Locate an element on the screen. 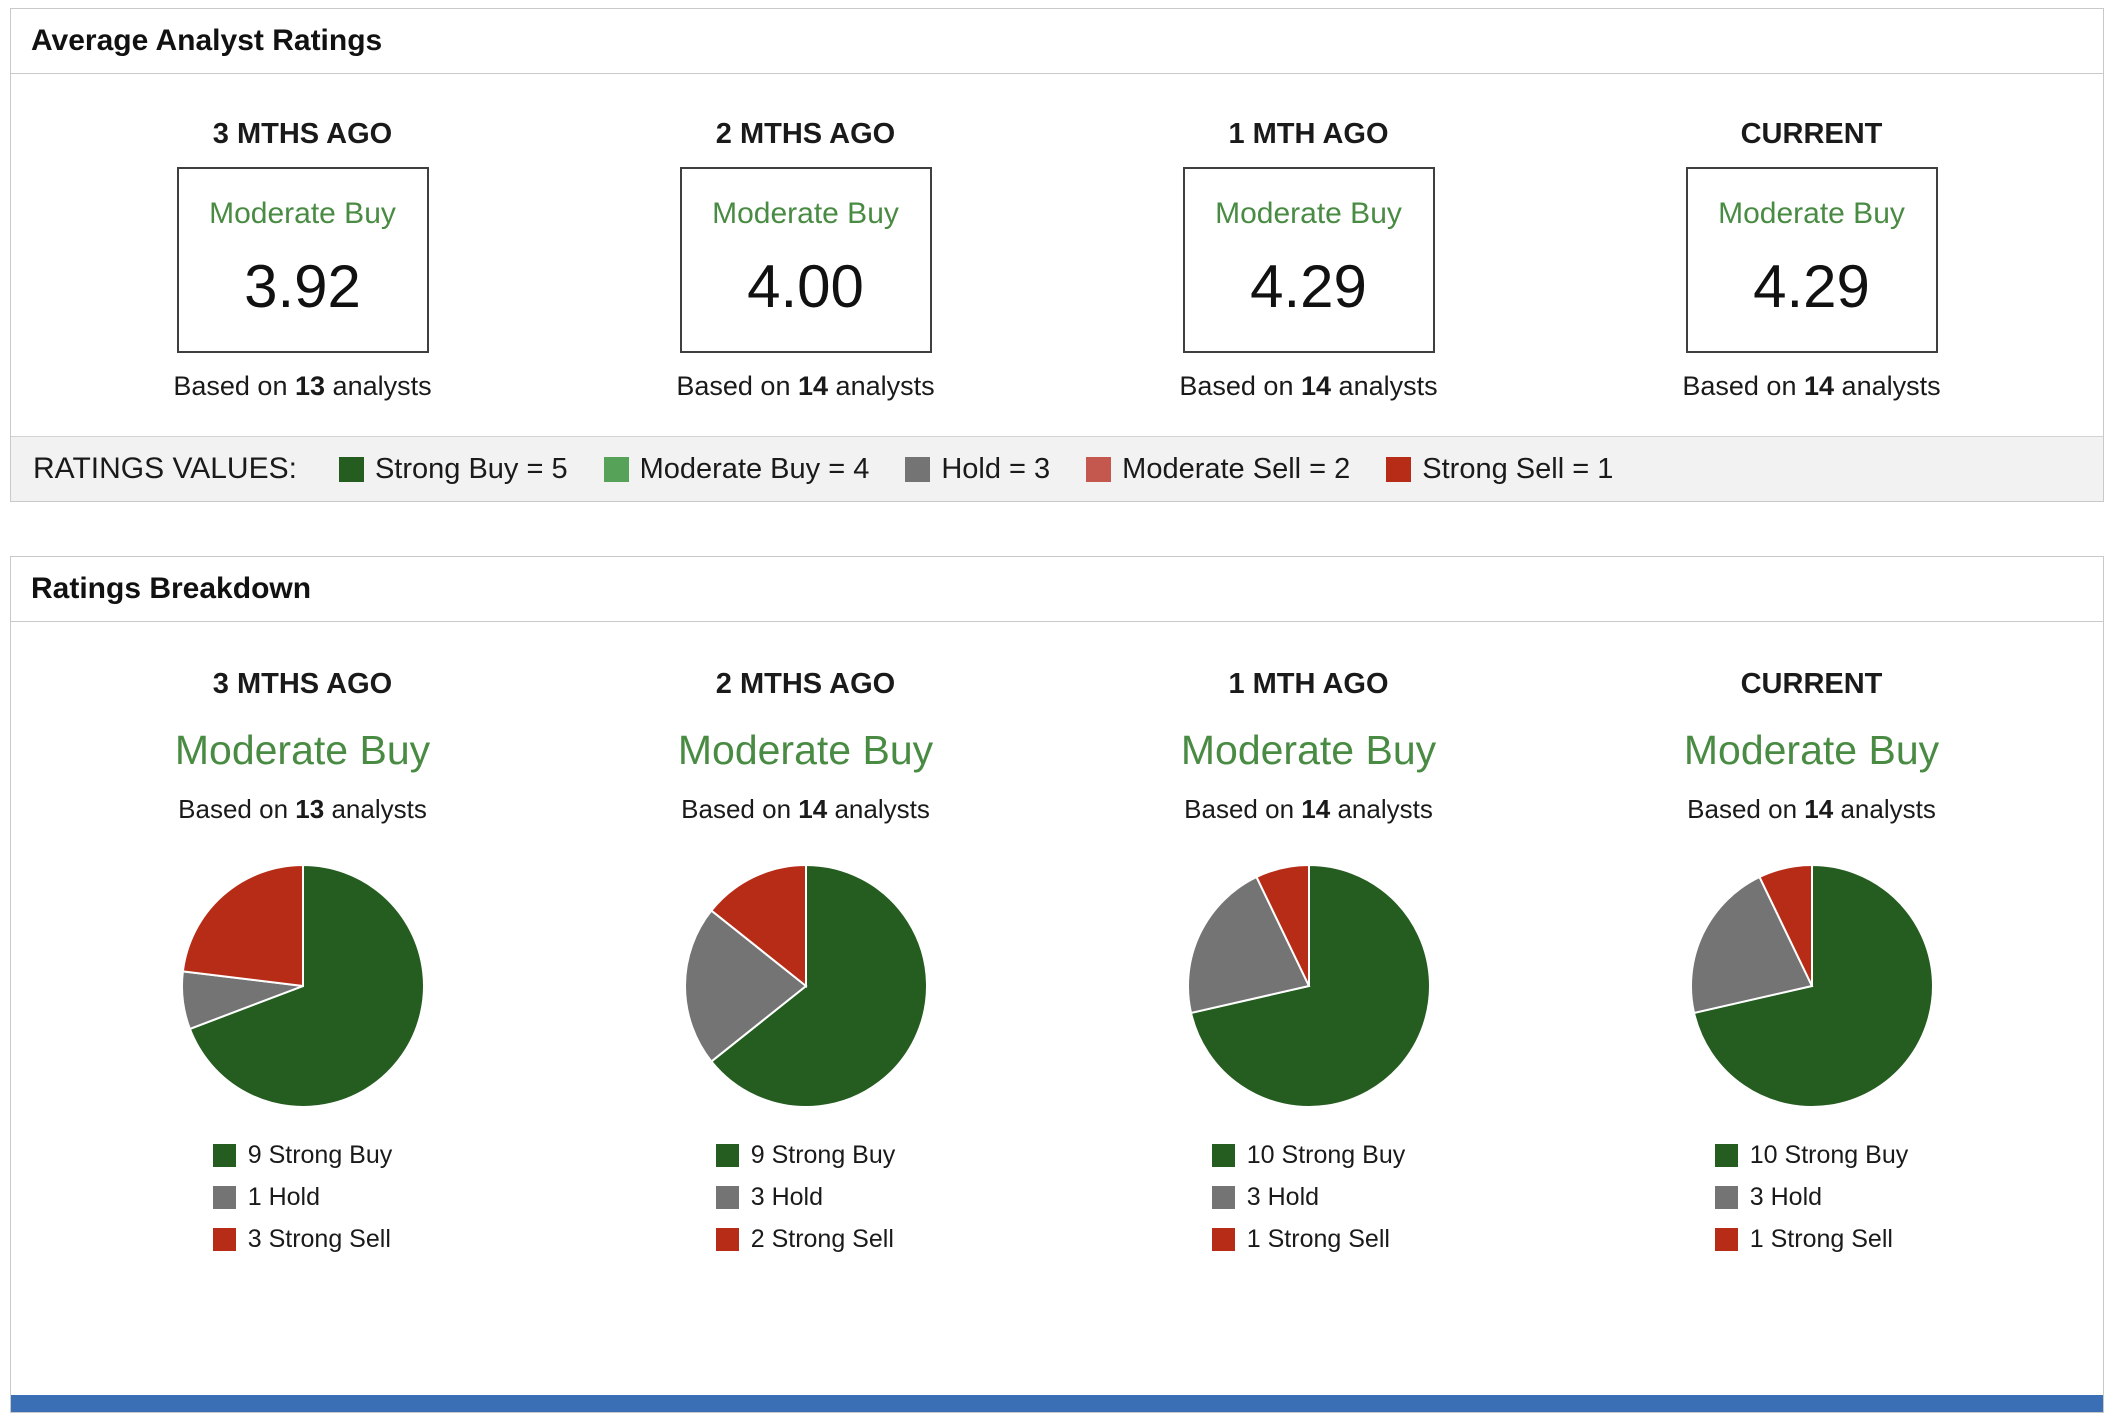  legend-item-moderate-buy: Moderate Buy = 4 is located at coordinates (736, 469).